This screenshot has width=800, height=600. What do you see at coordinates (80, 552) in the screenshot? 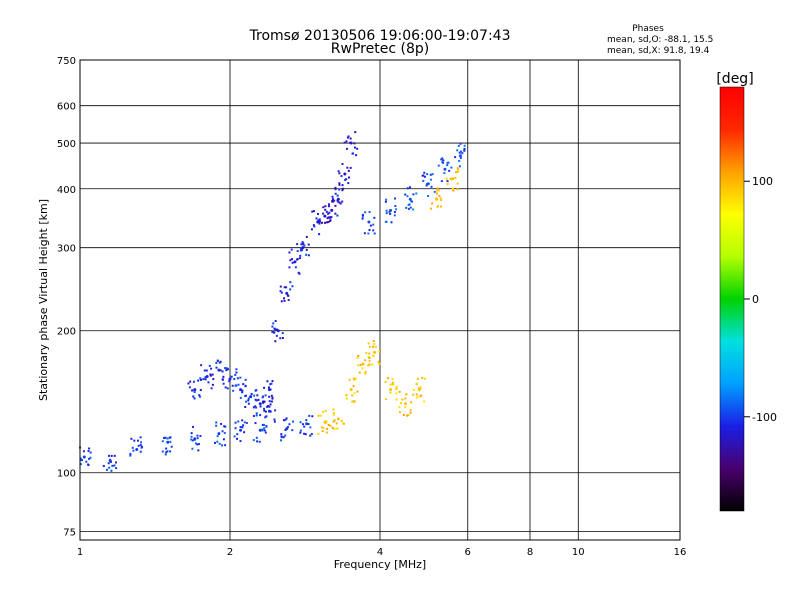
I see `x-tick-label: 1` at bounding box center [80, 552].